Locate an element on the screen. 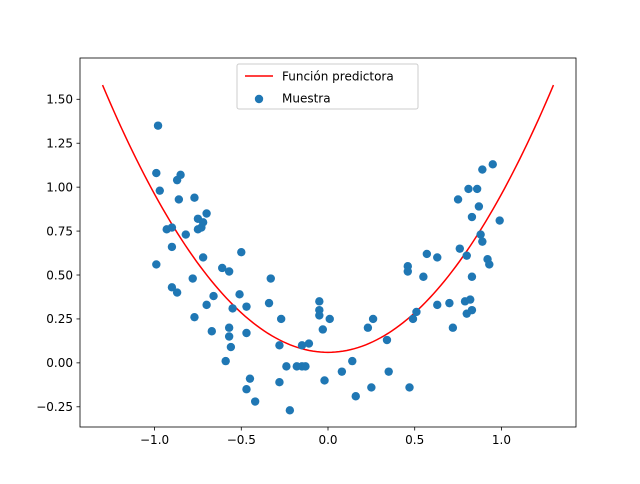  legend-marker-swatch is located at coordinates (259, 99).